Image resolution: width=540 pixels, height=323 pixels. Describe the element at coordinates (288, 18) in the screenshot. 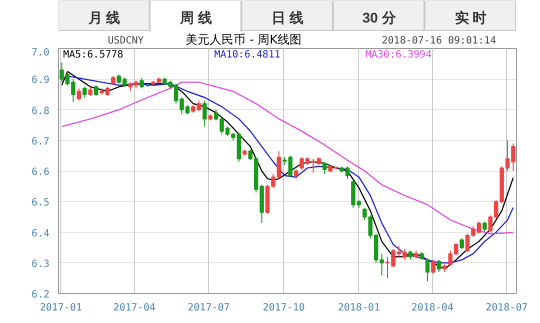

I see `text: 日 线` at that location.